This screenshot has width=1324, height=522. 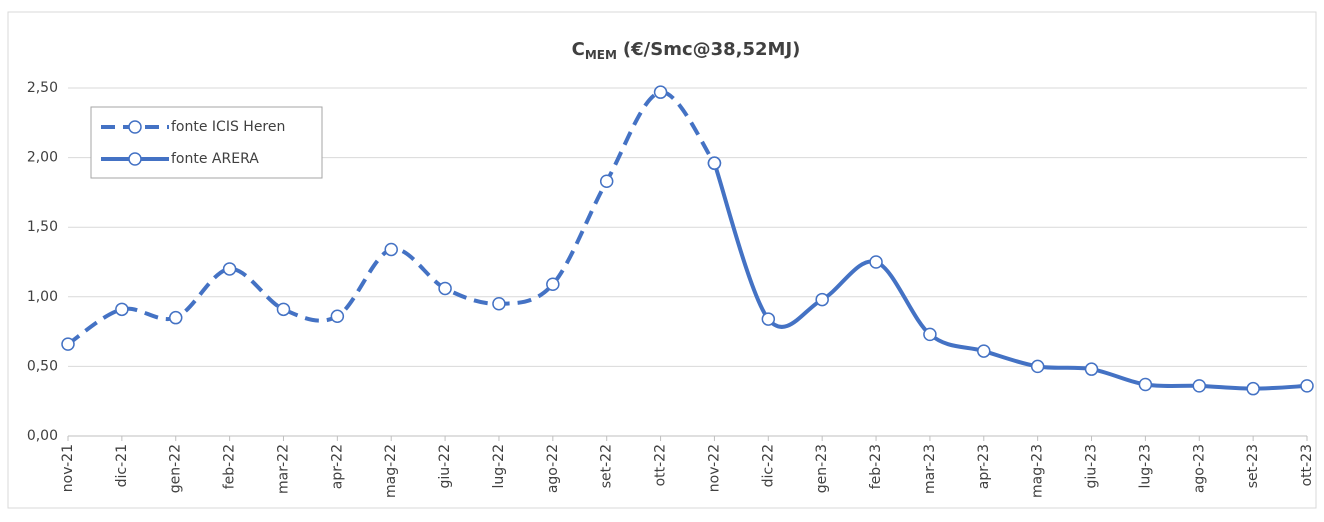 What do you see at coordinates (1038, 471) in the screenshot?
I see `x-tick-label: mag-23` at bounding box center [1038, 471].